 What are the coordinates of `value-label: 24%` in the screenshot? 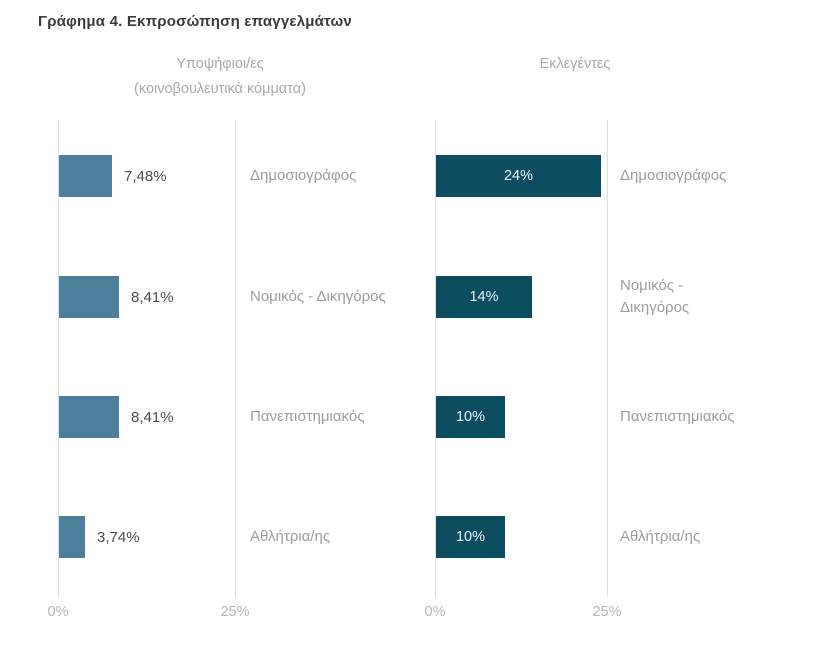 It's located at (518, 176).